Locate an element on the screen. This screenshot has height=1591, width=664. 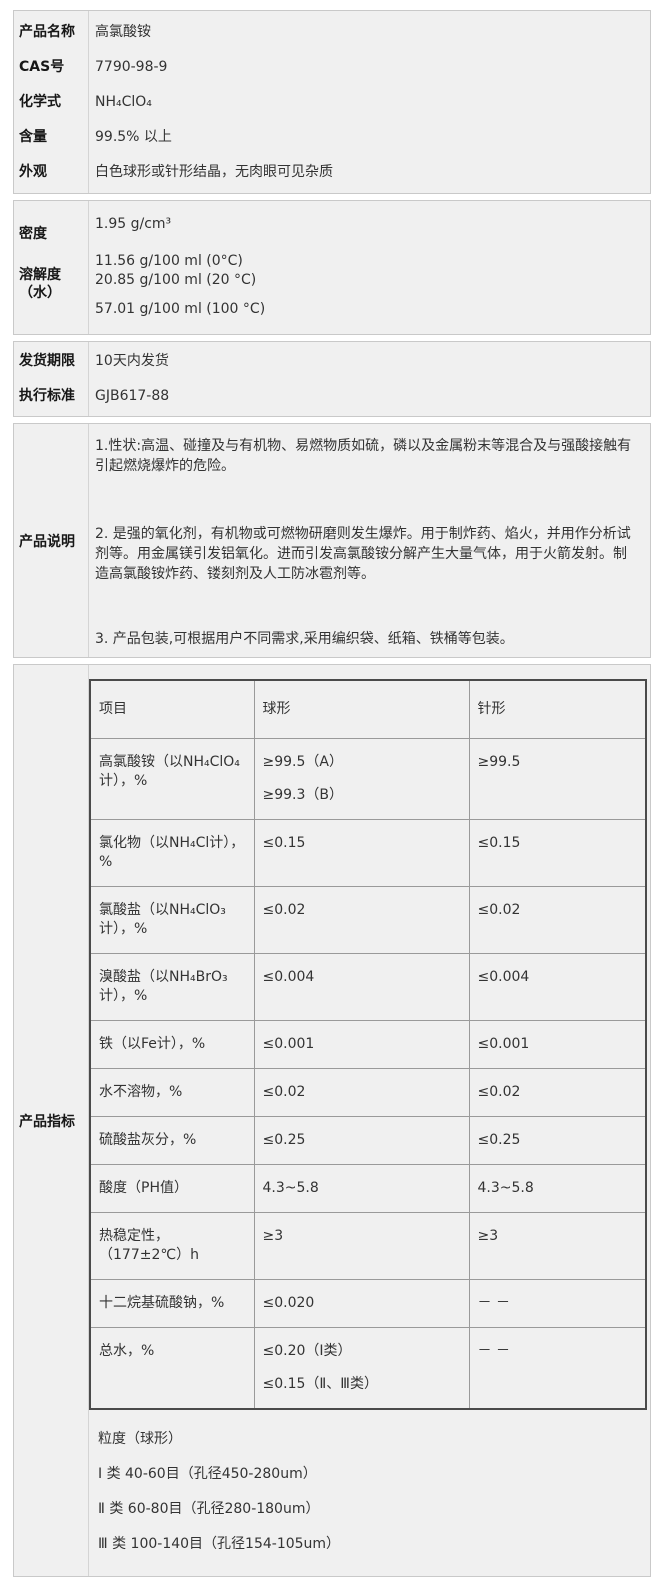
spec-item: 水不溶物，% is located at coordinates (172, 1092).